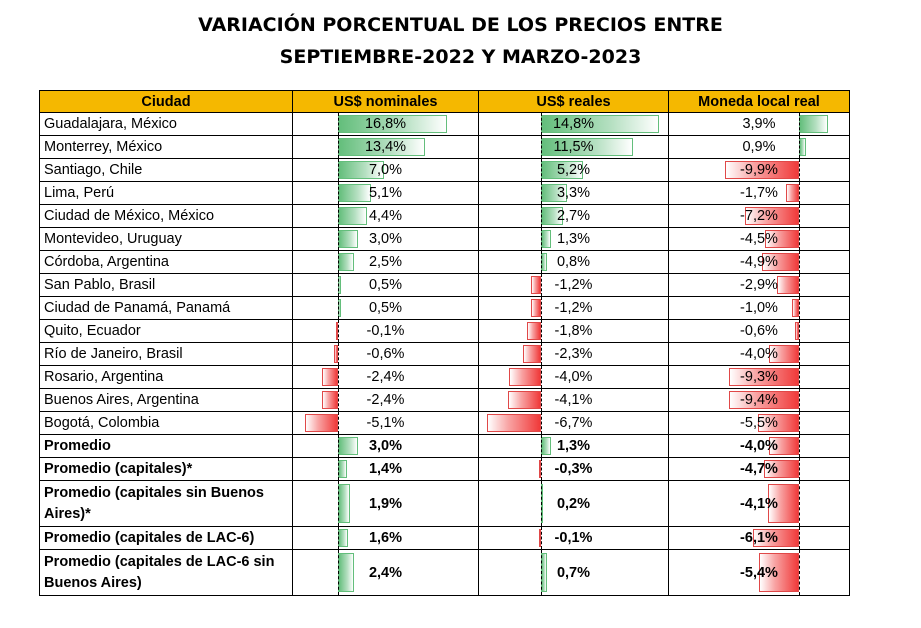 This screenshot has width=921, height=628. Describe the element at coordinates (444, 446) in the screenshot. I see `summary-row: Promedio 3,0% 1,3% -4,0%` at that location.